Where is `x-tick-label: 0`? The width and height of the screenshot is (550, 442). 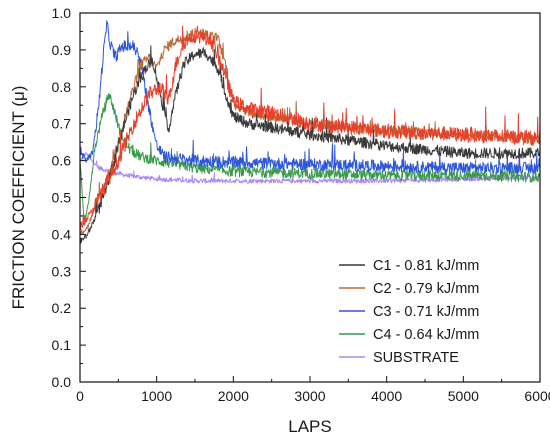
x-tick-label: 0 is located at coordinates (80, 396).